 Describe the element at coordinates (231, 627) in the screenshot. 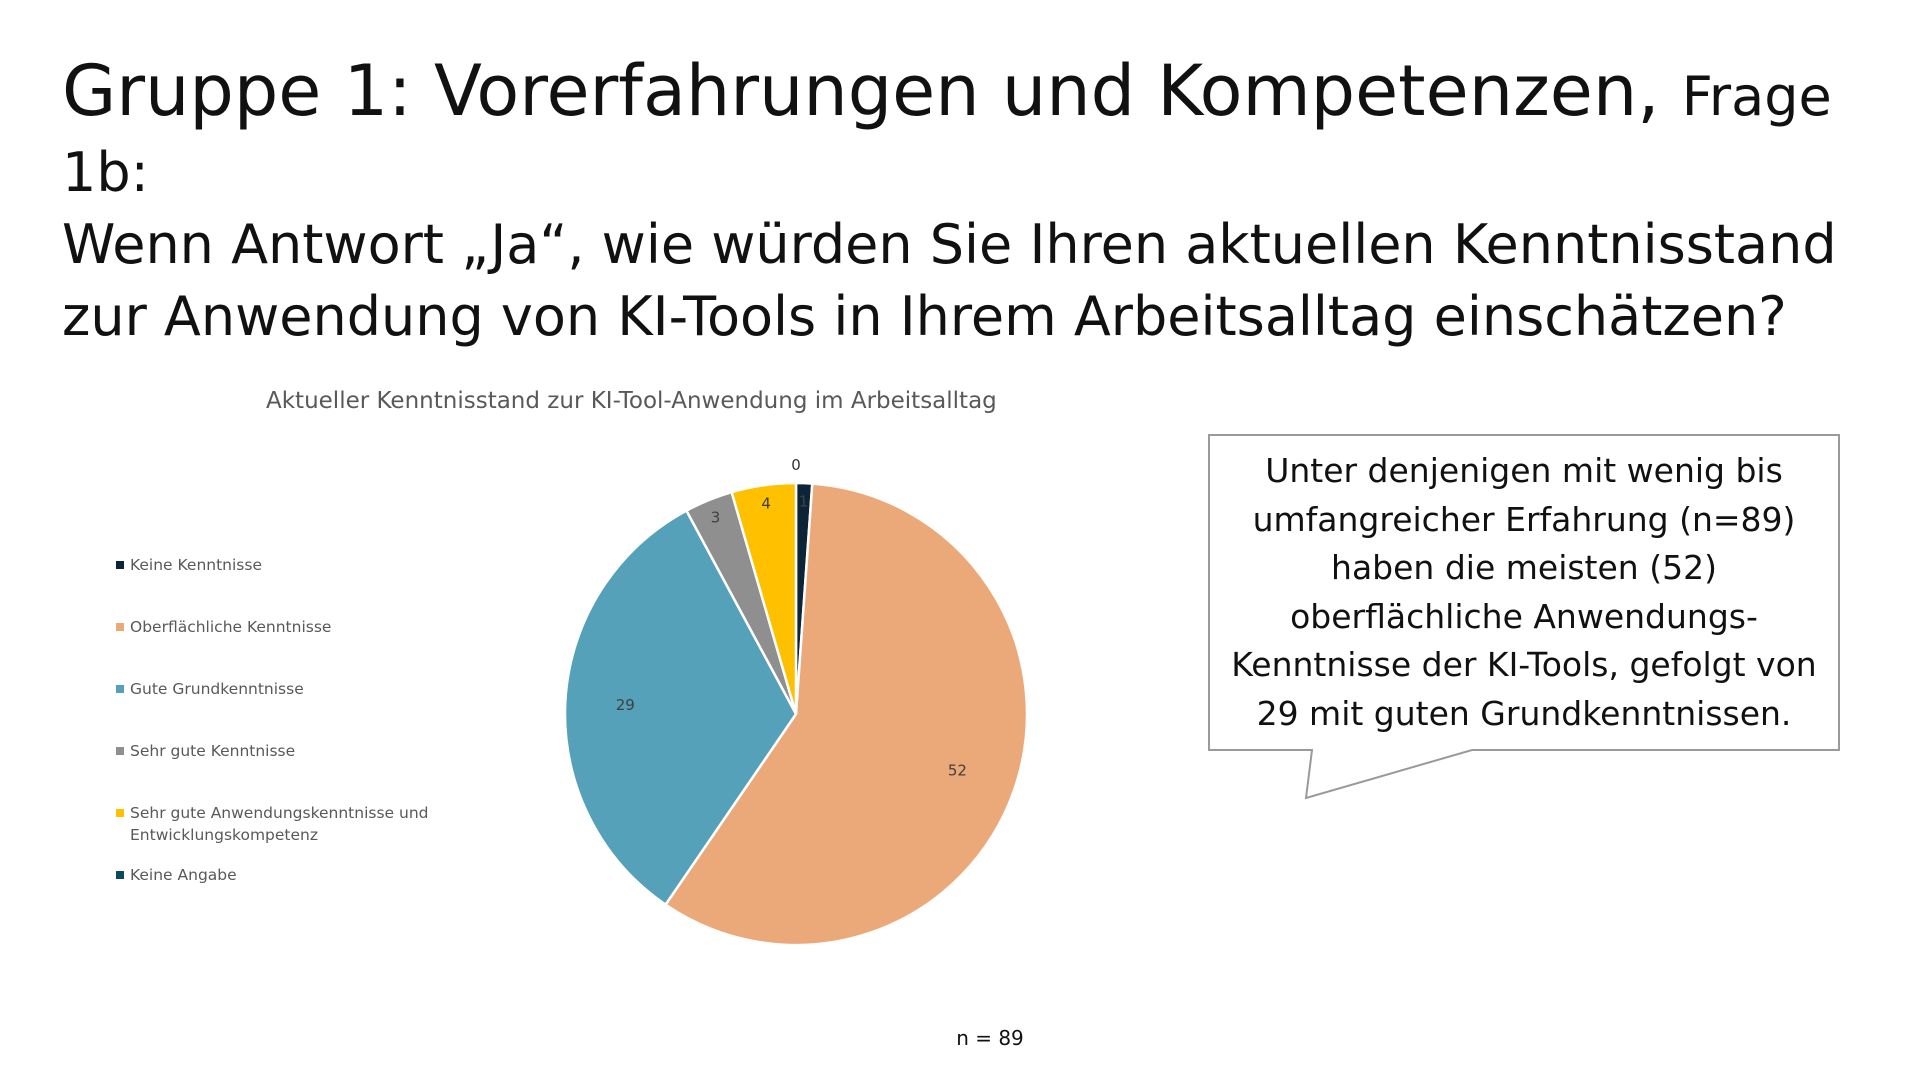

I see `legend-label: Oberflächliche Kenntnisse` at that location.